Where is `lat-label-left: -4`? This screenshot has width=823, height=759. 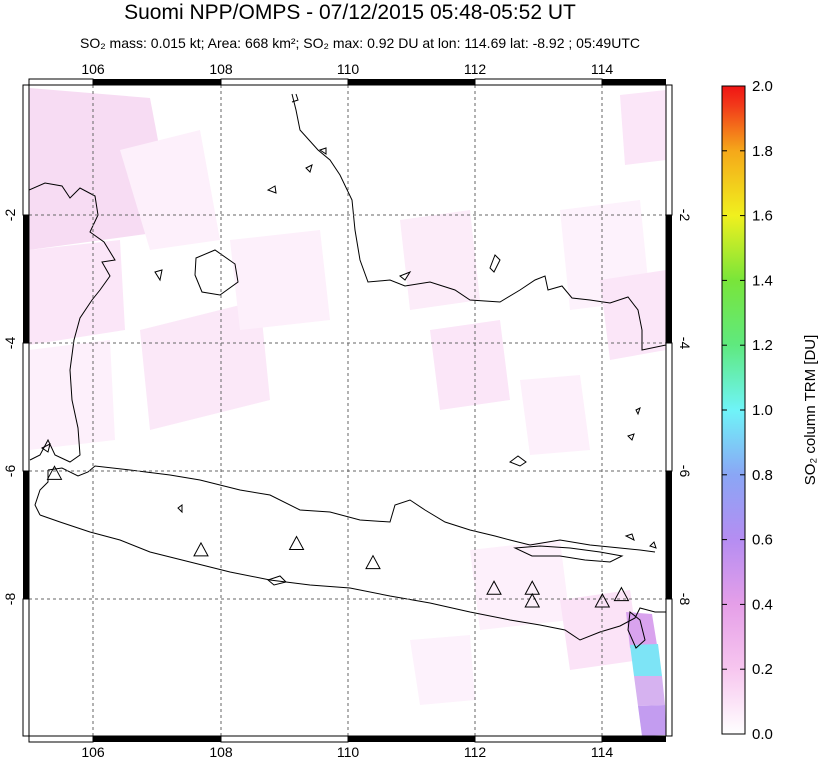
lat-label-left: -4 is located at coordinates (10, 343).